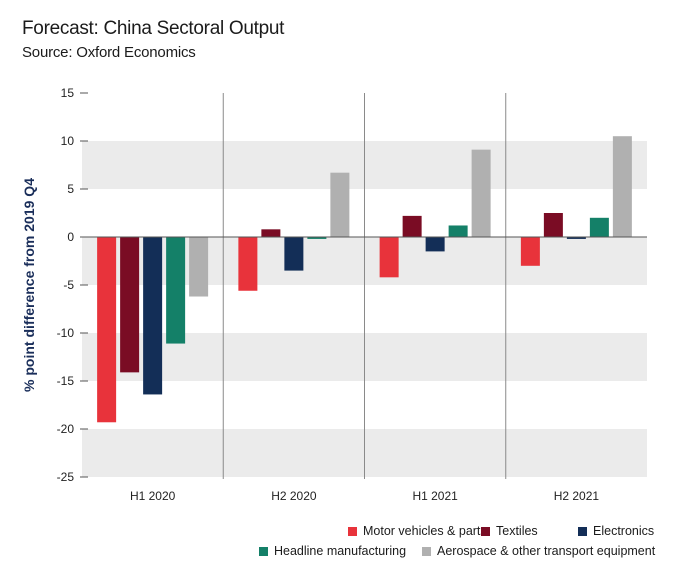  Describe the element at coordinates (624, 531) in the screenshot. I see `legend-label: Electronics` at that location.